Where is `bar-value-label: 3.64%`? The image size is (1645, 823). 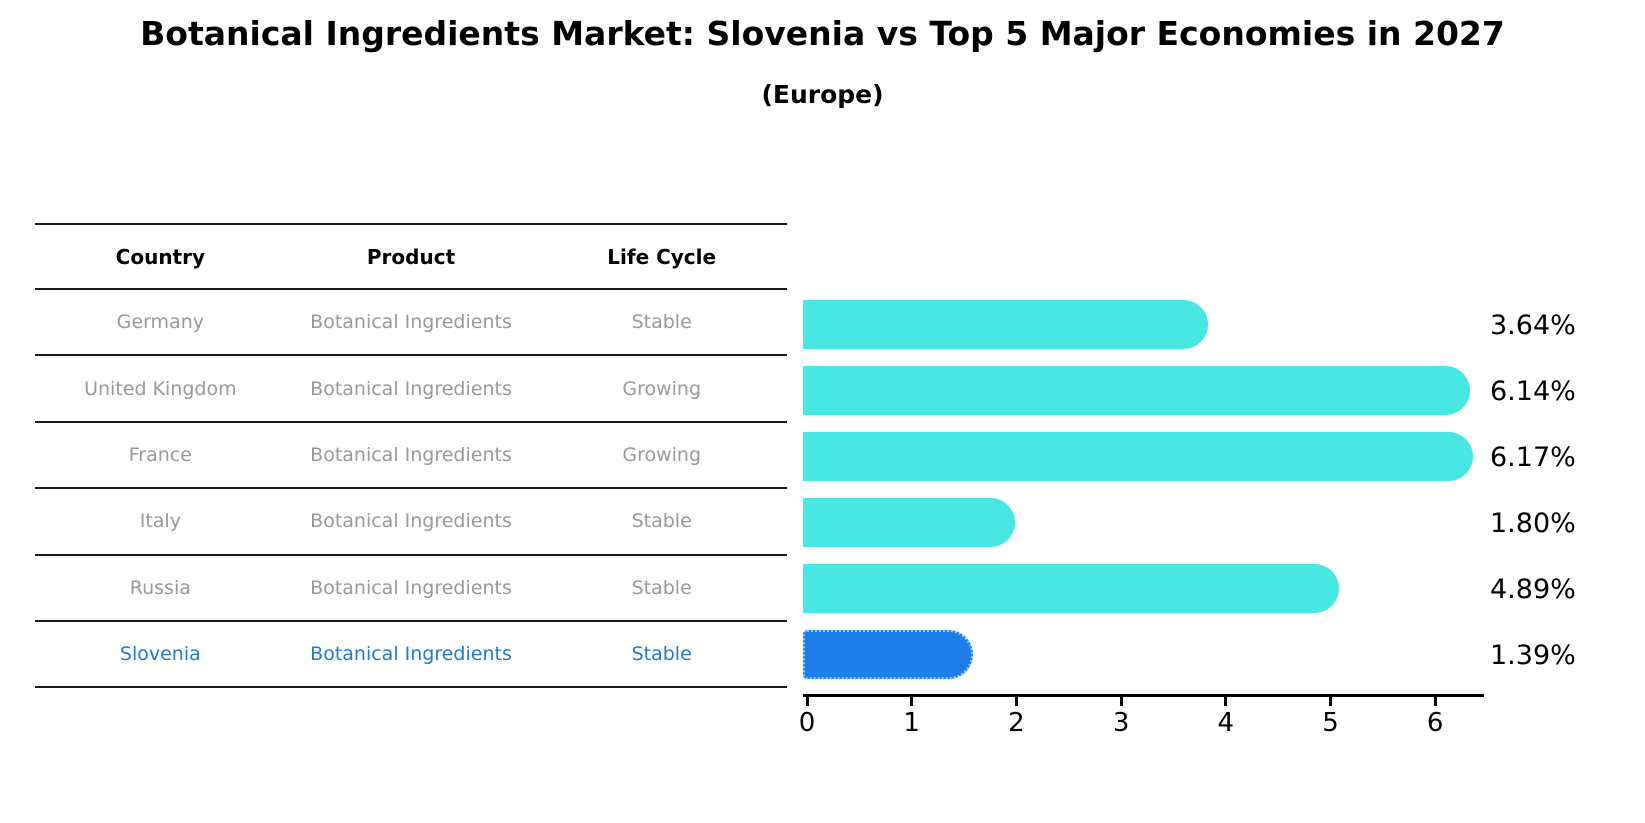
bar-value-label: 3.64% is located at coordinates (1533, 325).